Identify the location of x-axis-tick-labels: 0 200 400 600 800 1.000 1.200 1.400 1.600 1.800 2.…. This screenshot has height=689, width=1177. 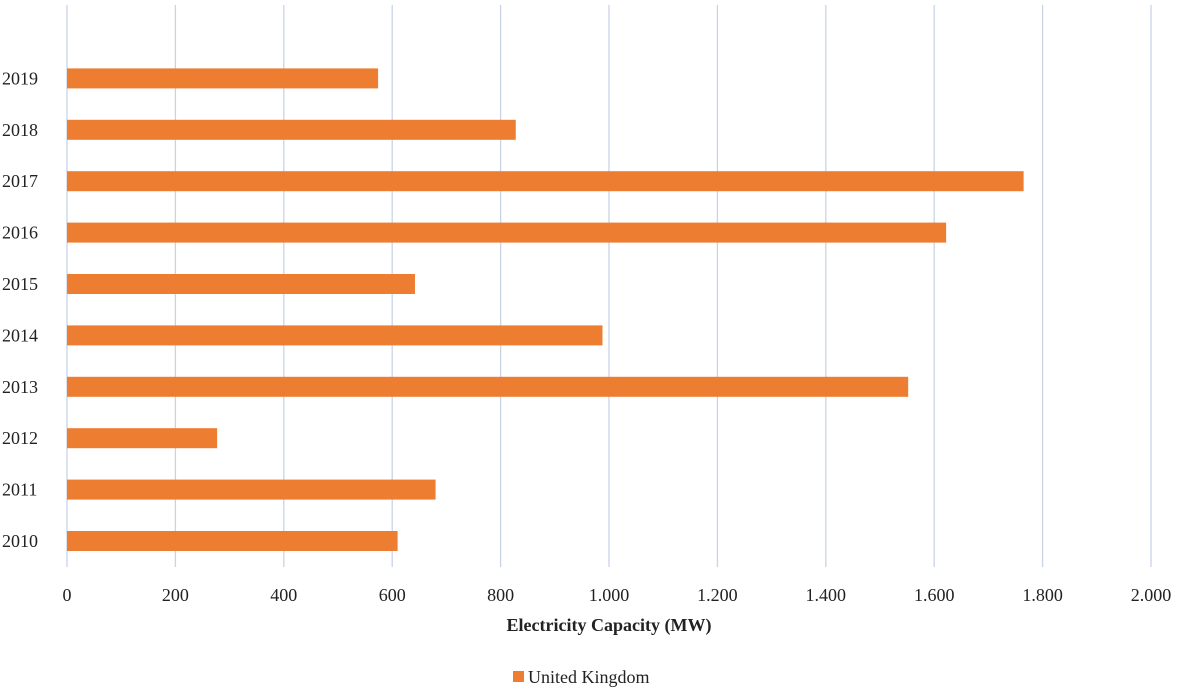
(617, 595).